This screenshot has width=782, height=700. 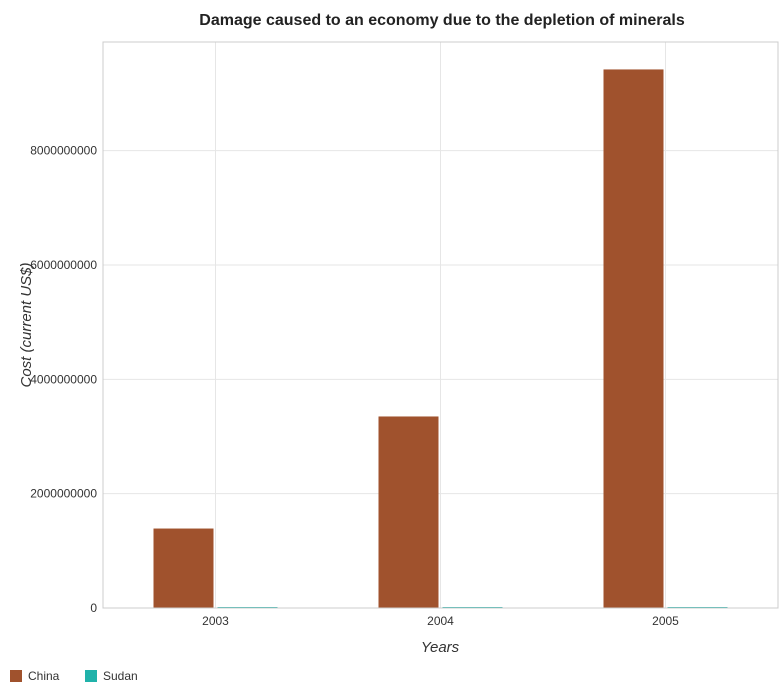 What do you see at coordinates (63, 494) in the screenshot?
I see `y-tick-label: 2000000000` at bounding box center [63, 494].